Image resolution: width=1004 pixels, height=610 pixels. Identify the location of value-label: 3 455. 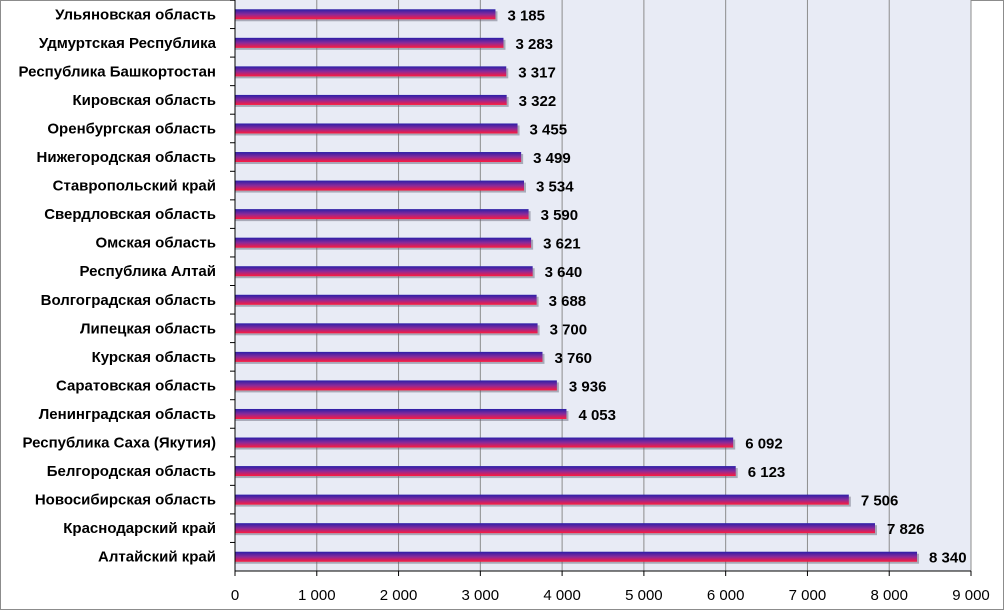
(549, 129).